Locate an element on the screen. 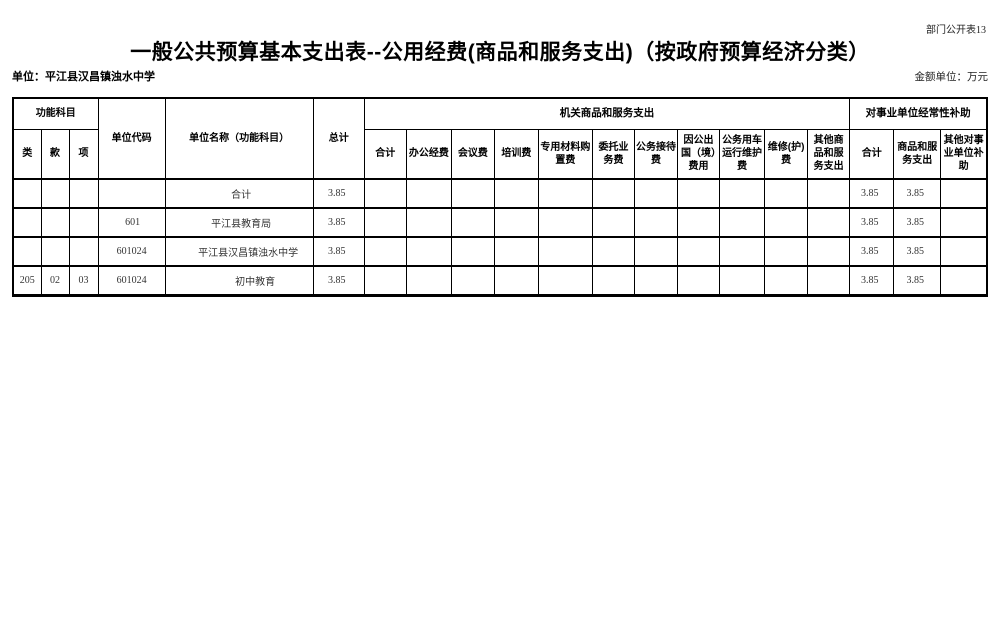 The height and width of the screenshot is (636, 1000). cell-unit-name: 初中教育 is located at coordinates (239, 280).